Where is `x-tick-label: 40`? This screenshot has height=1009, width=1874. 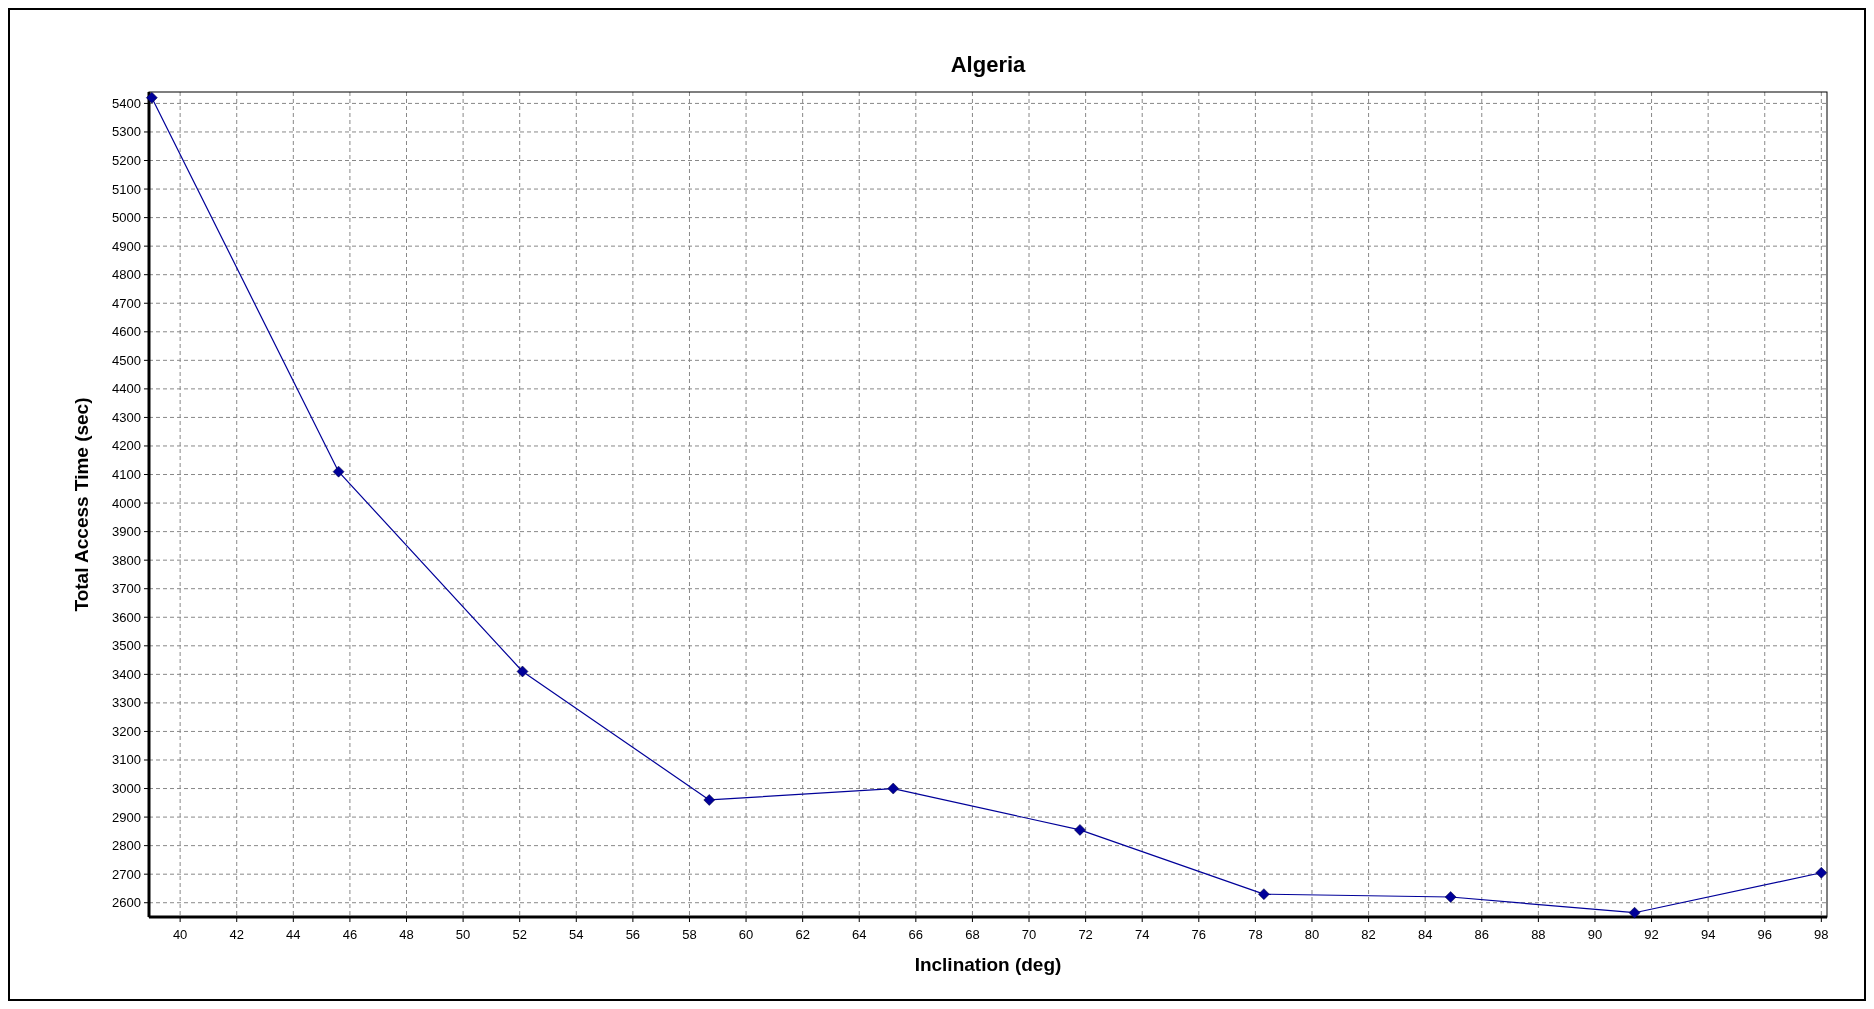 x-tick-label: 40 is located at coordinates (180, 934).